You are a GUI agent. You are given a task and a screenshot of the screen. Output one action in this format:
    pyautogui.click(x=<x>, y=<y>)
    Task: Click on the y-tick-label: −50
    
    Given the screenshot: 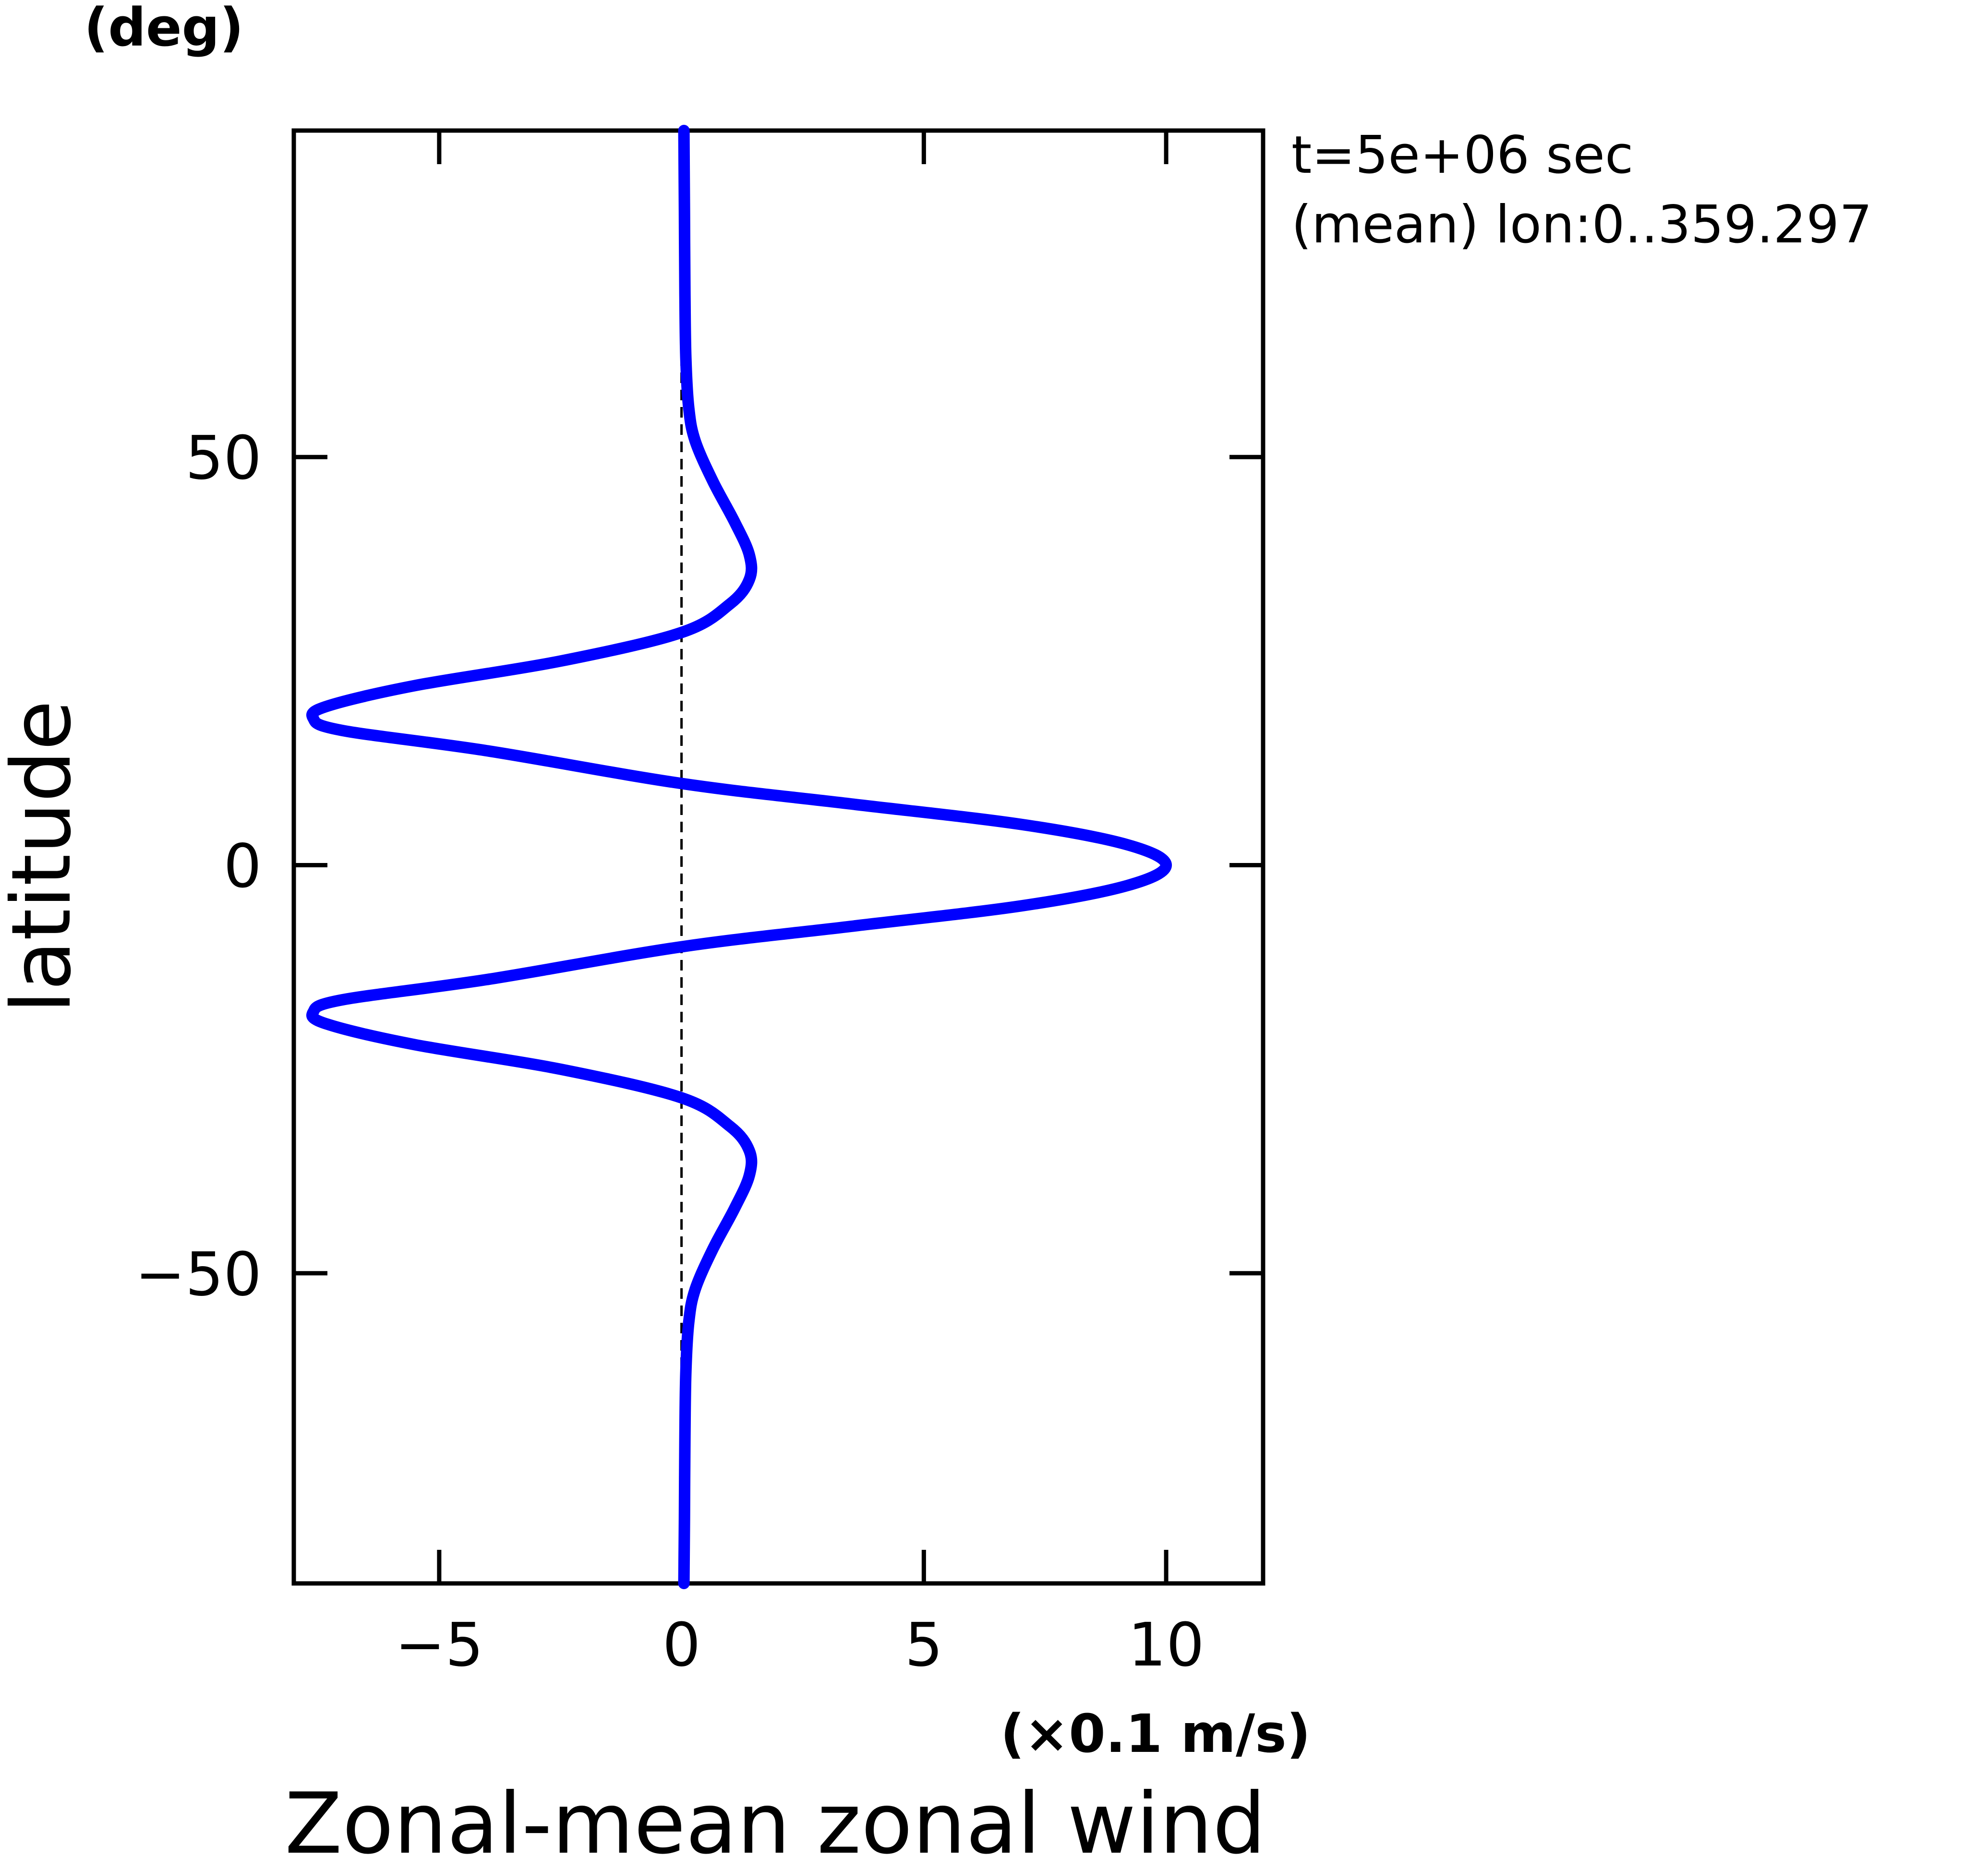 What is the action you would take?
    pyautogui.click(x=198, y=1274)
    